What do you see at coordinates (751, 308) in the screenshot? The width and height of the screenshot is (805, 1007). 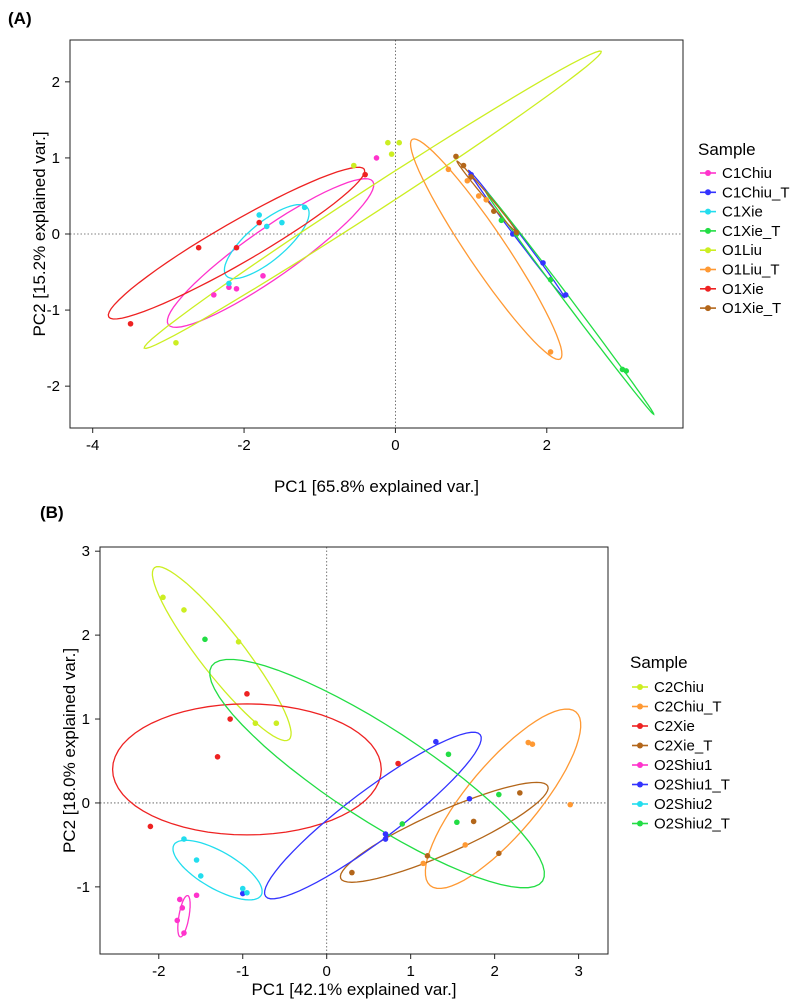 I see `legend-label: O1Xie_T` at bounding box center [751, 308].